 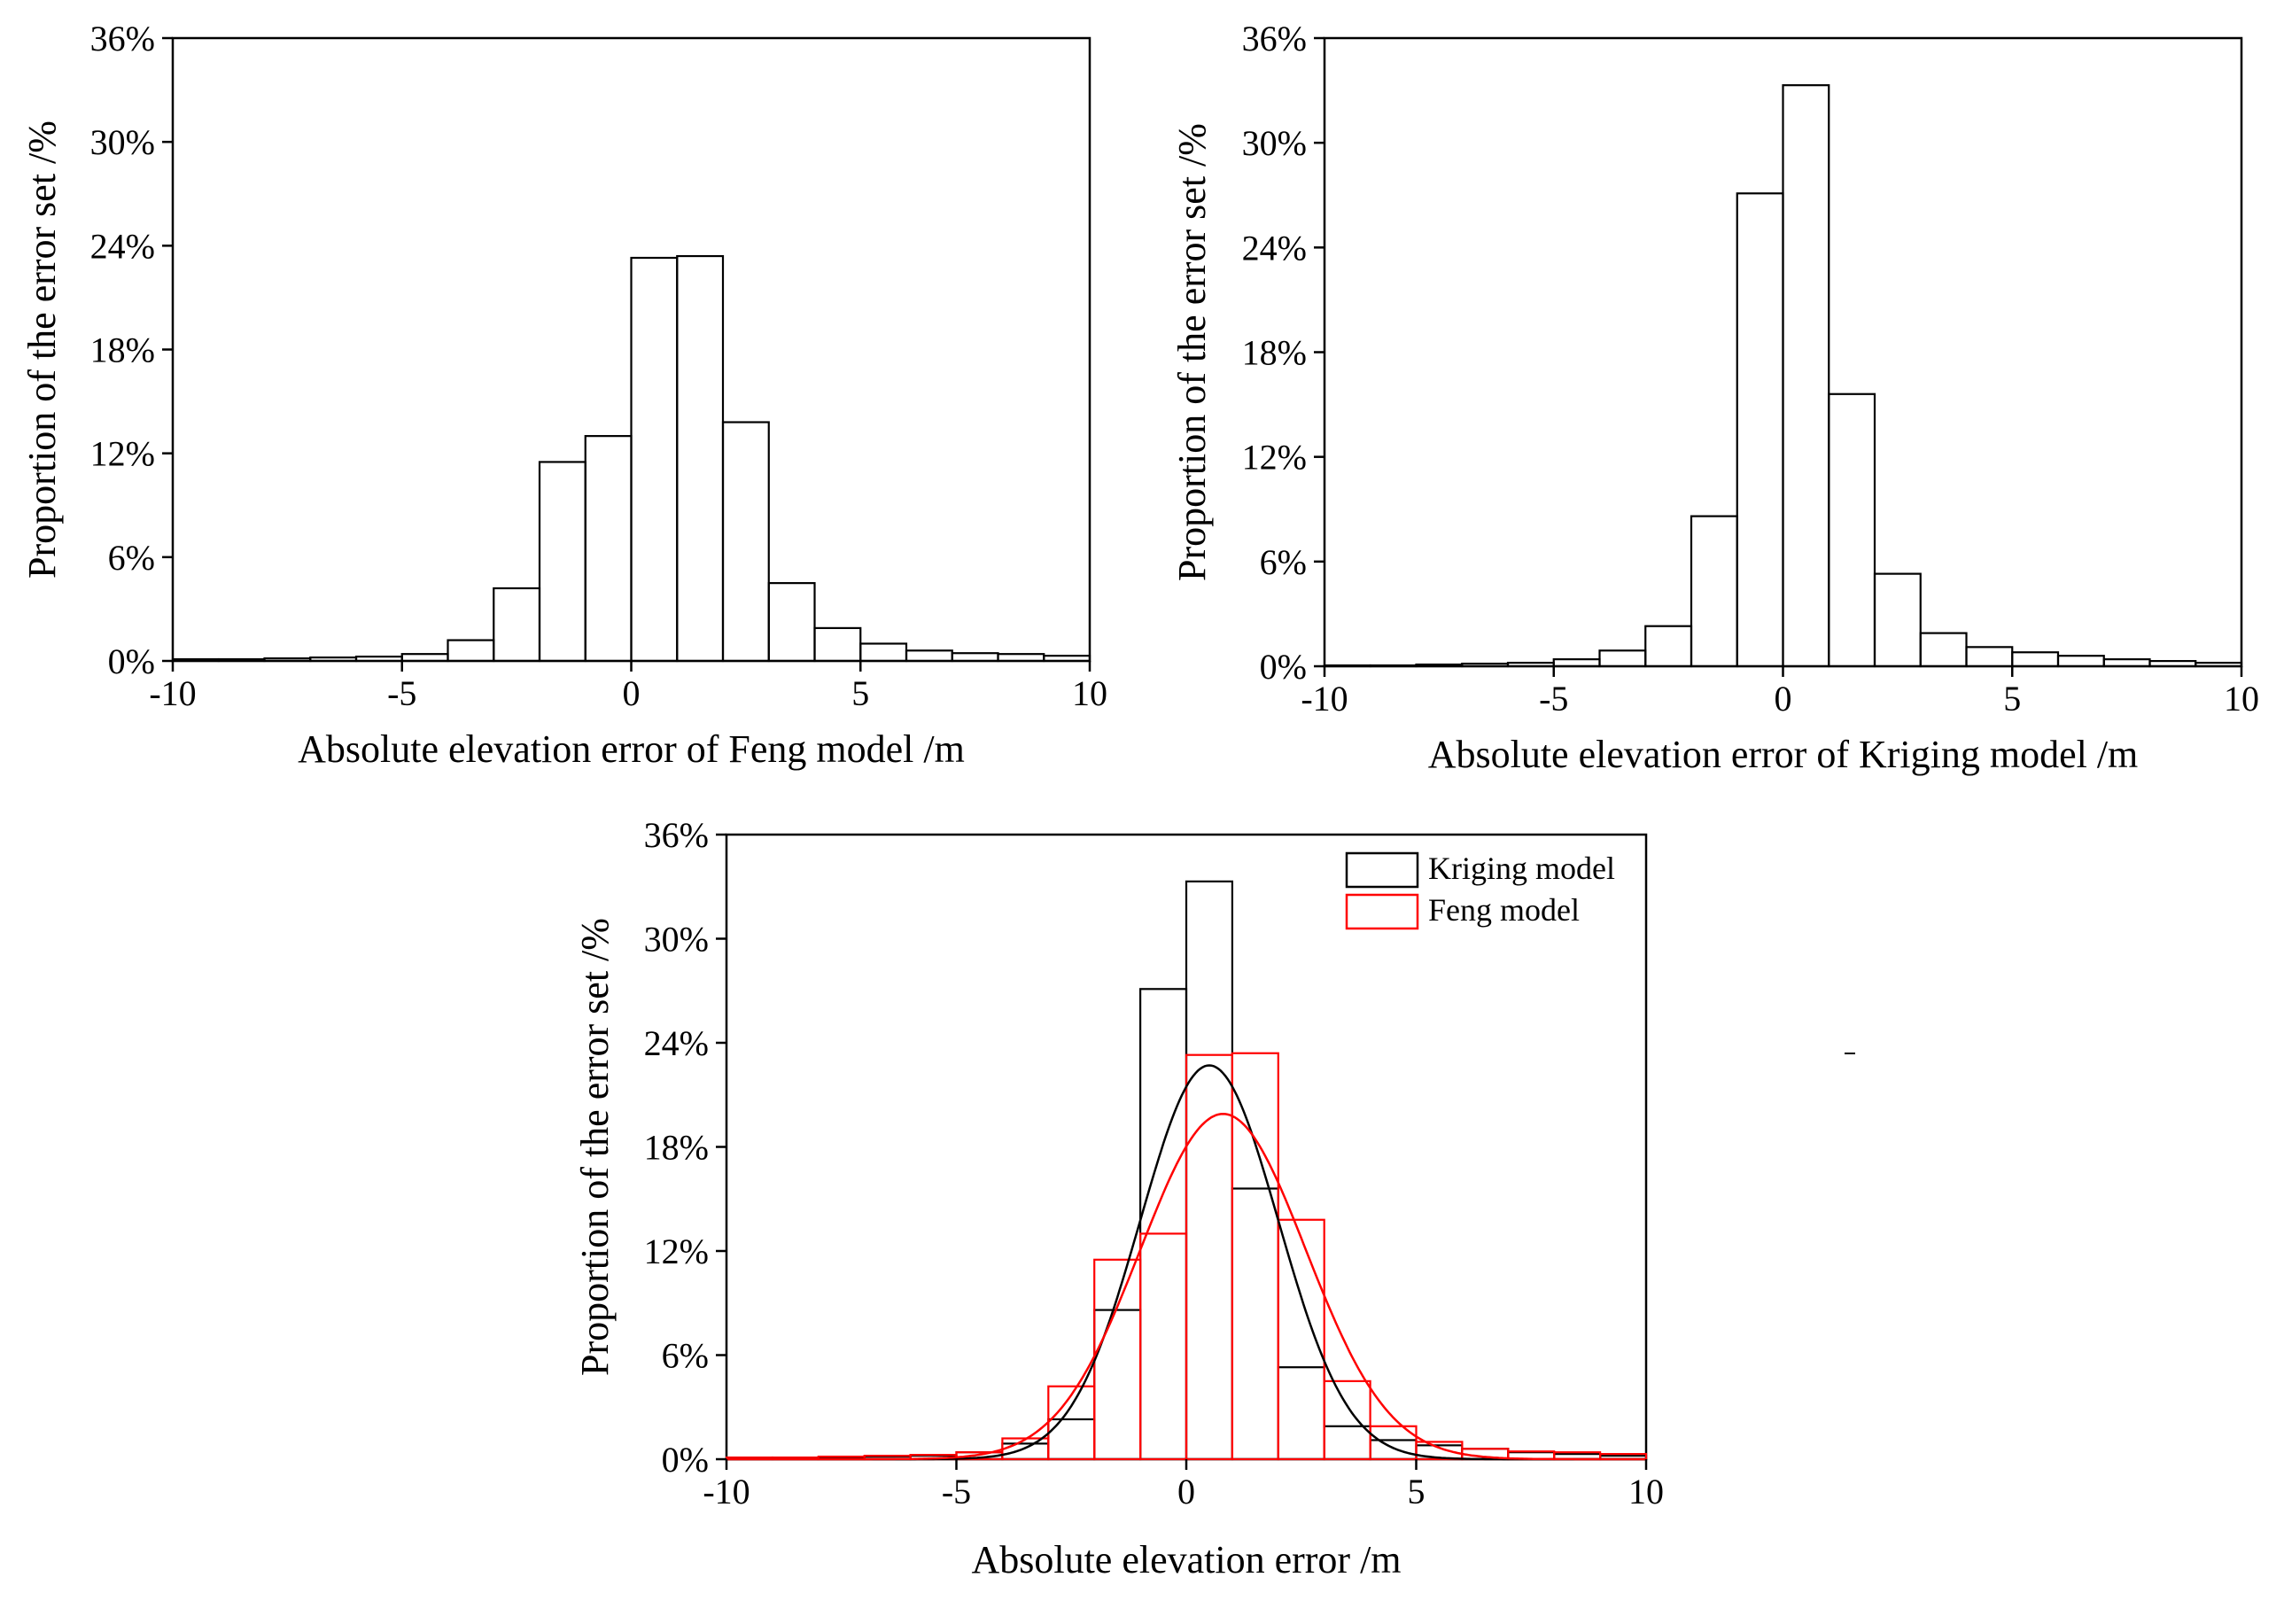 What do you see at coordinates (1480, 890) in the screenshot?
I see `legend: Kriging model Feng model` at bounding box center [1480, 890].